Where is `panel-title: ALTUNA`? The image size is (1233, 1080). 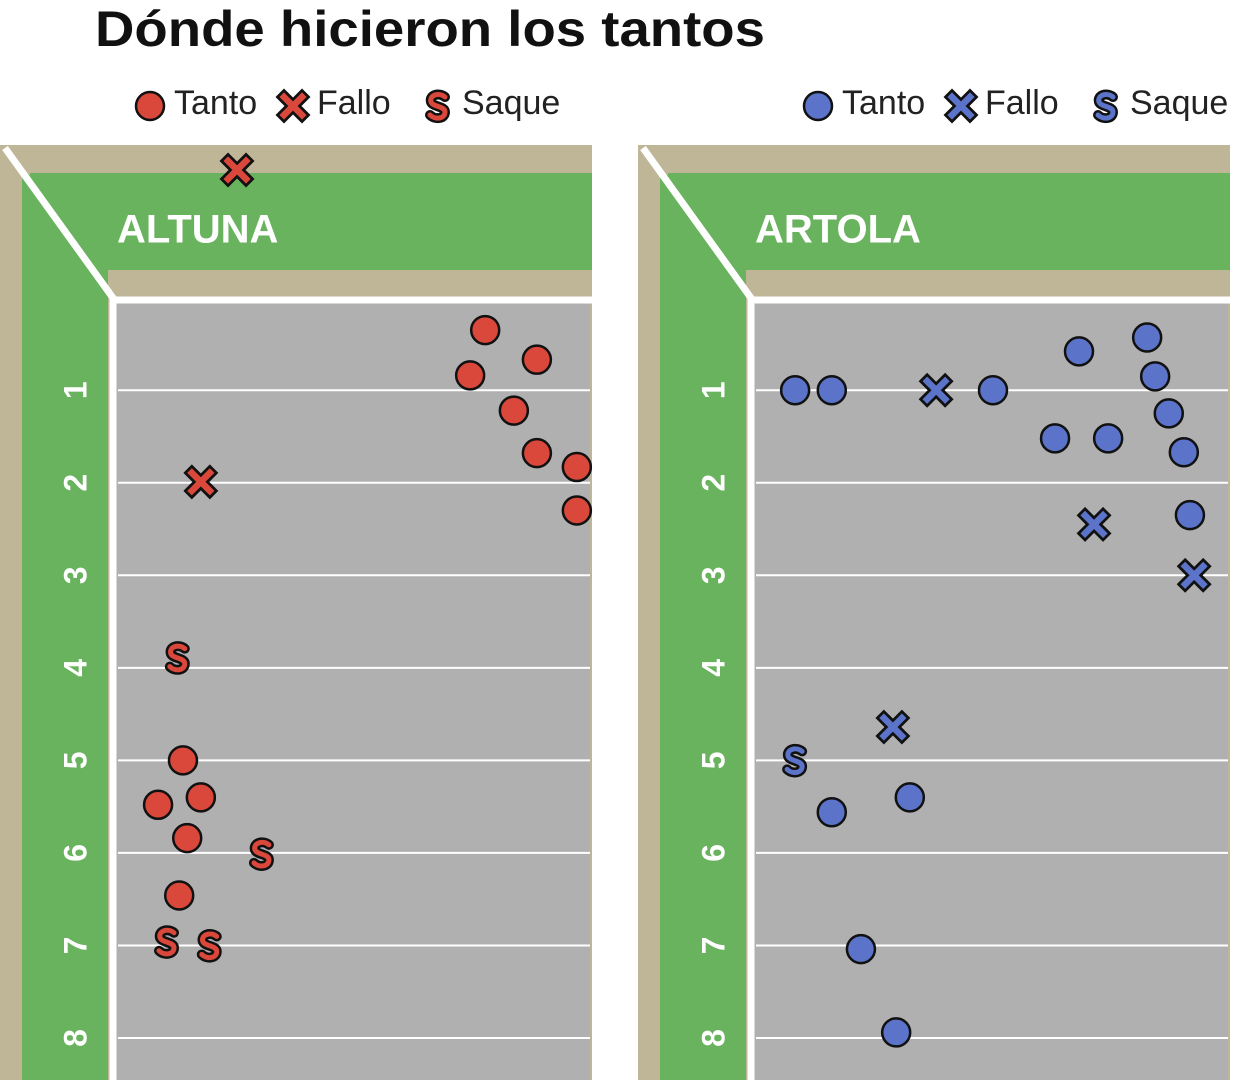
panel-title: ALTUNA is located at coordinates (197, 230).